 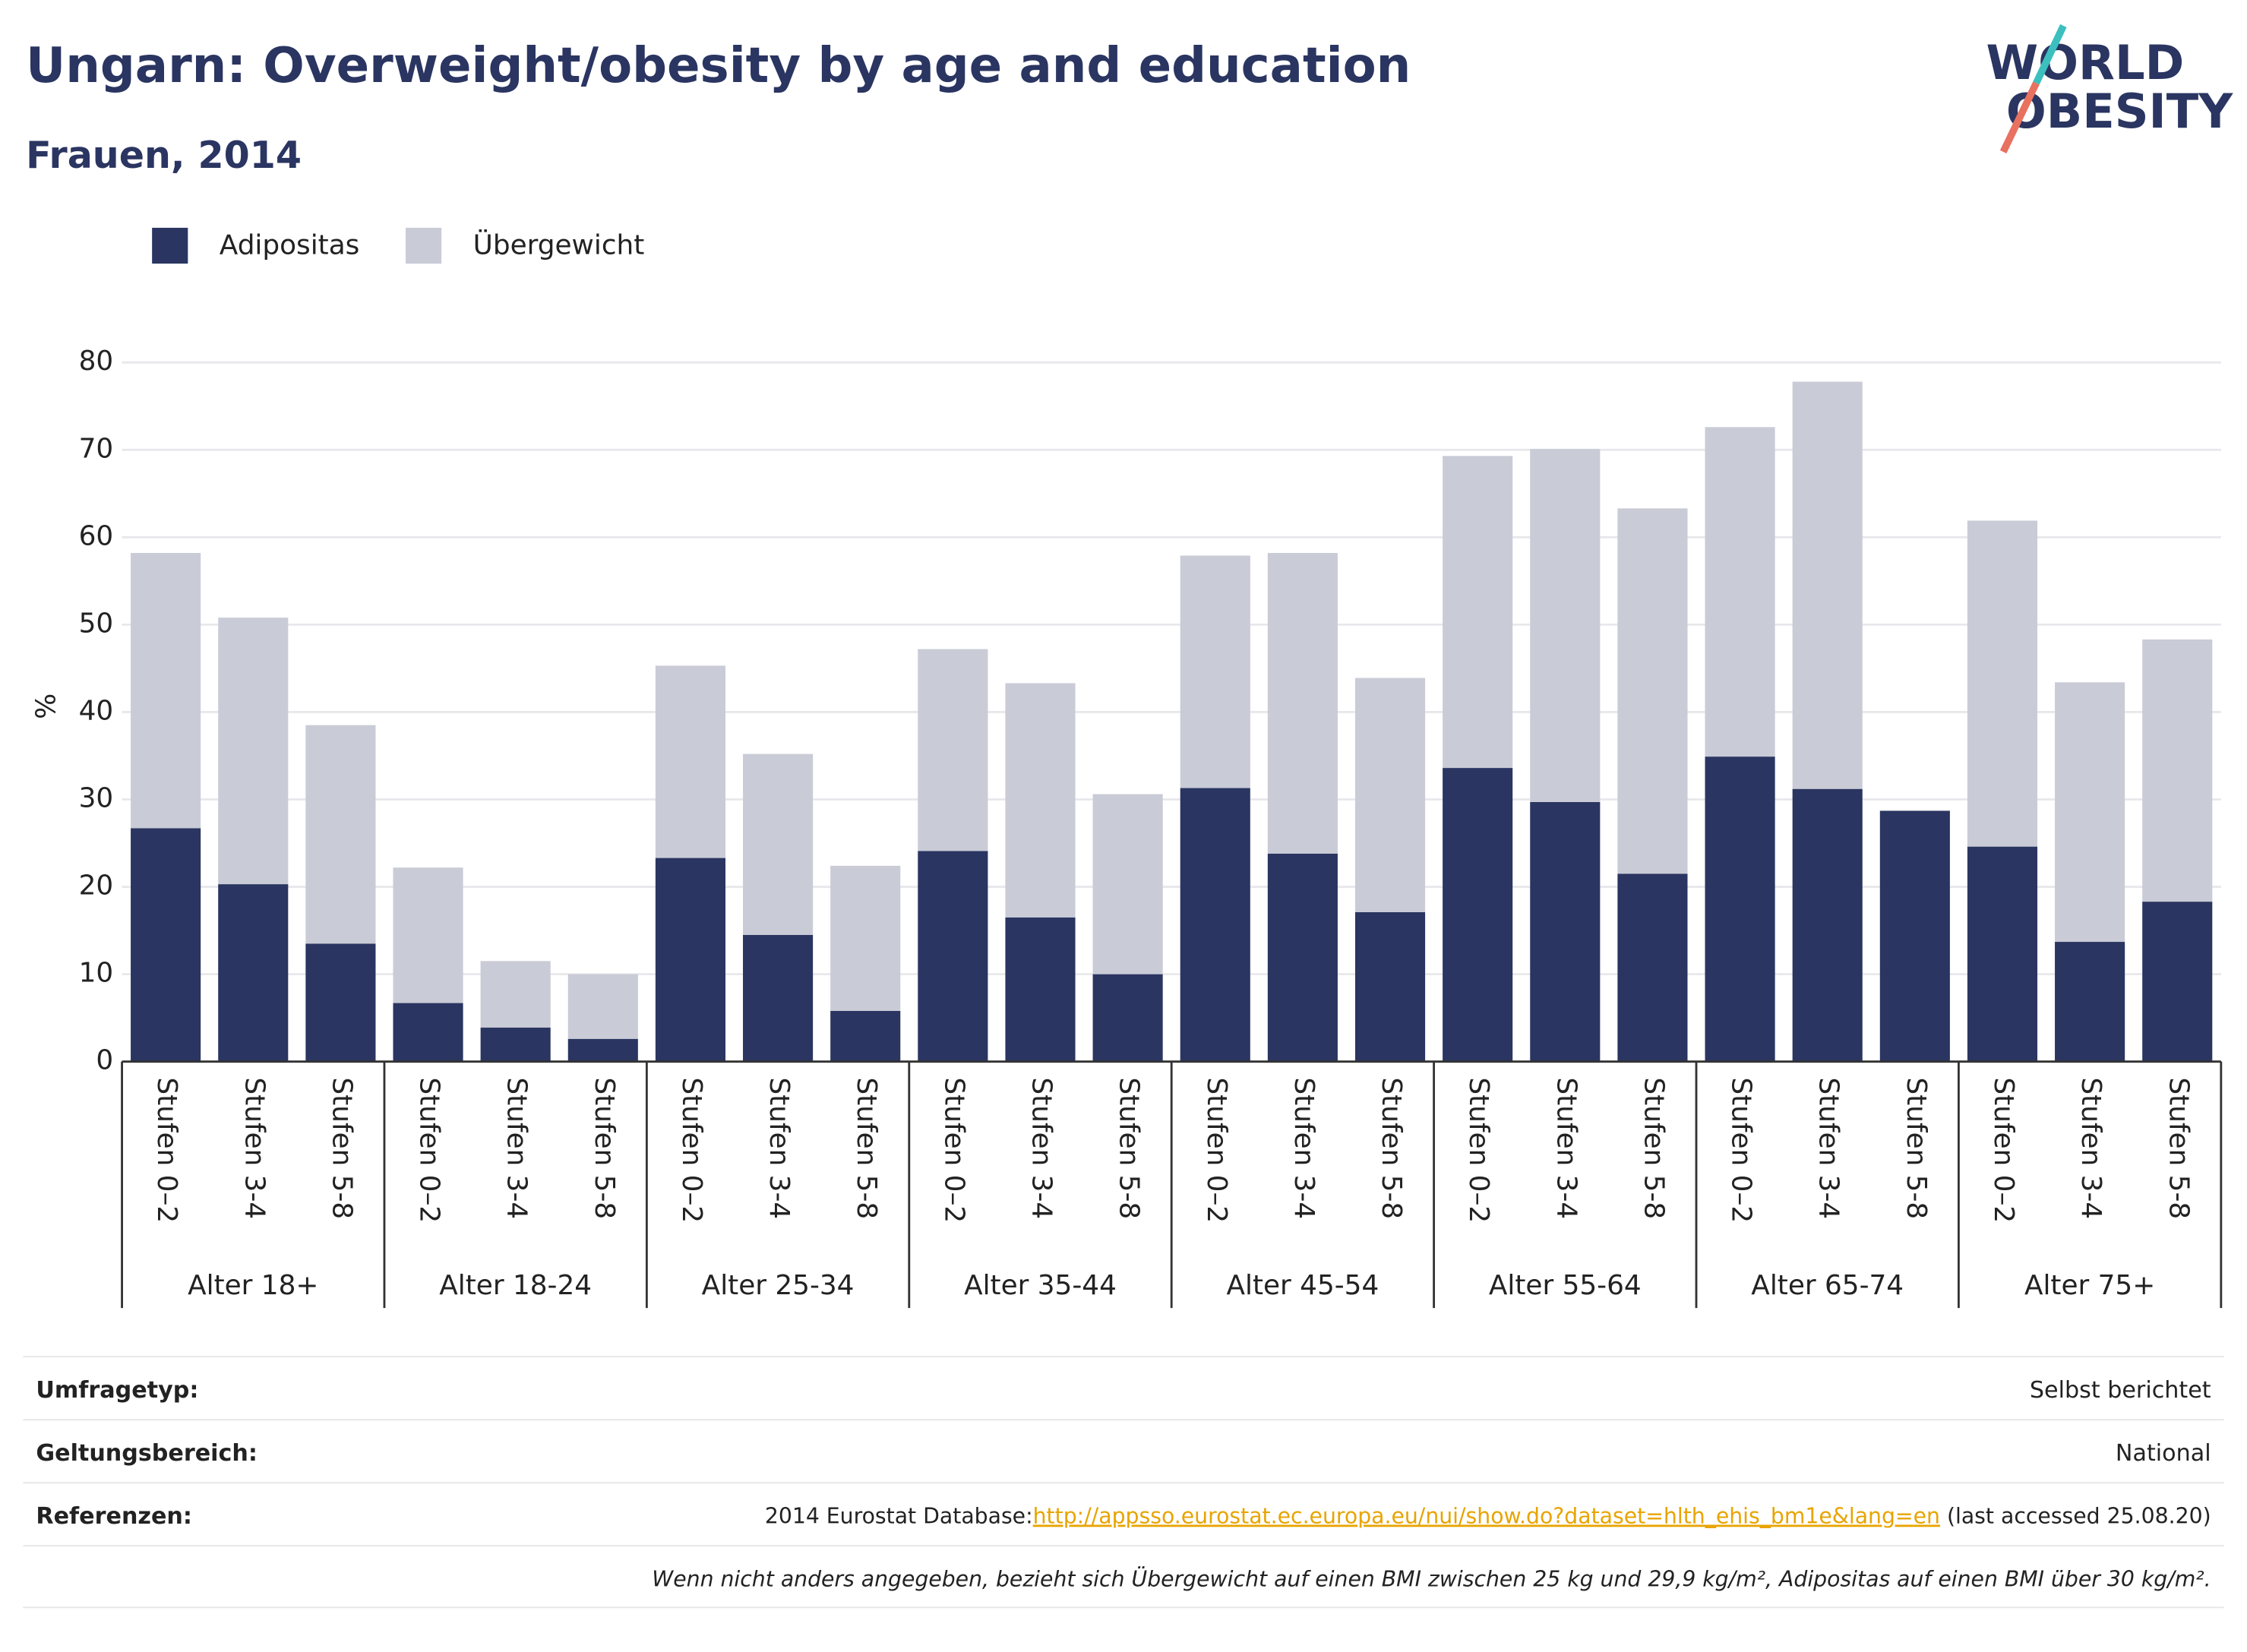 What do you see at coordinates (164, 155) in the screenshot?
I see `chart-subtitle: Frauen, 2014` at bounding box center [164, 155].